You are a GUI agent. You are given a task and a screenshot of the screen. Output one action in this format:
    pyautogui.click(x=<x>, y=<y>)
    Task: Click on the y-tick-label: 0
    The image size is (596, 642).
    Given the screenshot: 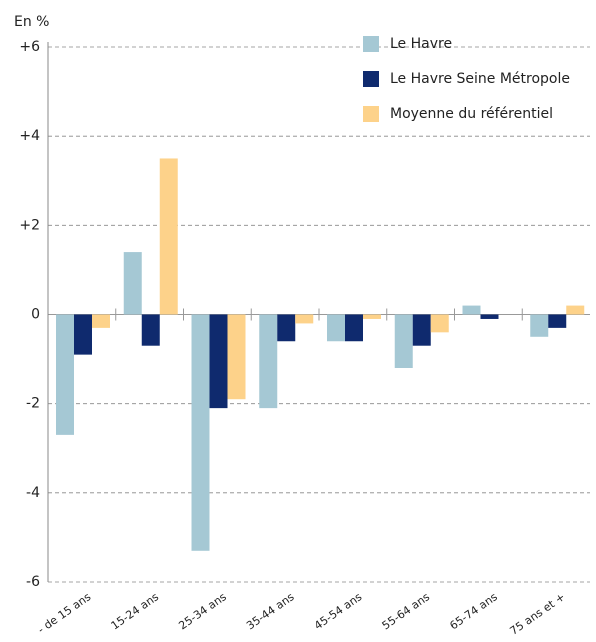 What is the action you would take?
    pyautogui.click(x=35, y=315)
    